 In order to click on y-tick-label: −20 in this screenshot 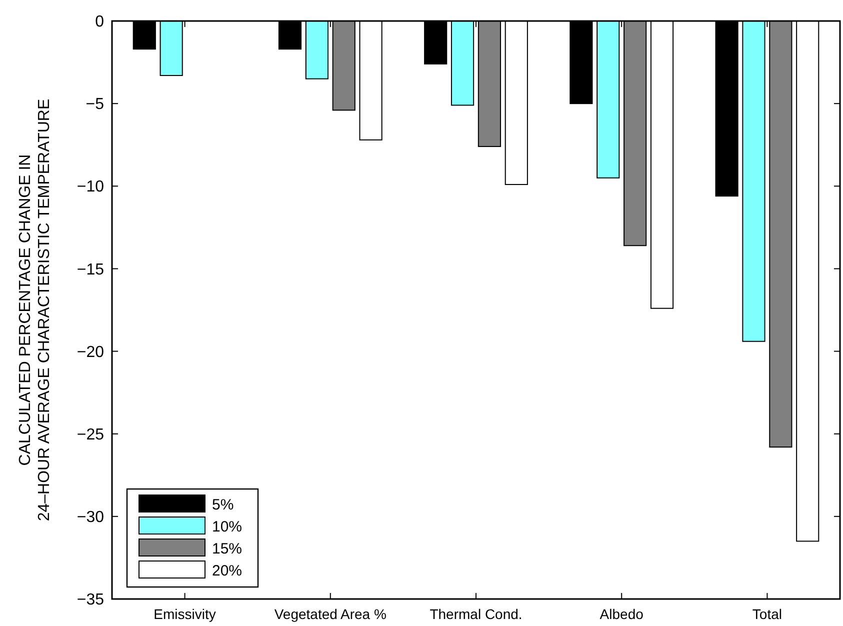, I will do `click(90, 352)`.